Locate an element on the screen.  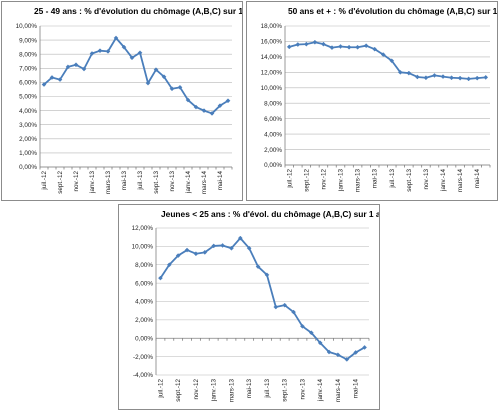
x-tick-label: juil.-13 is located at coordinates (392, 179).